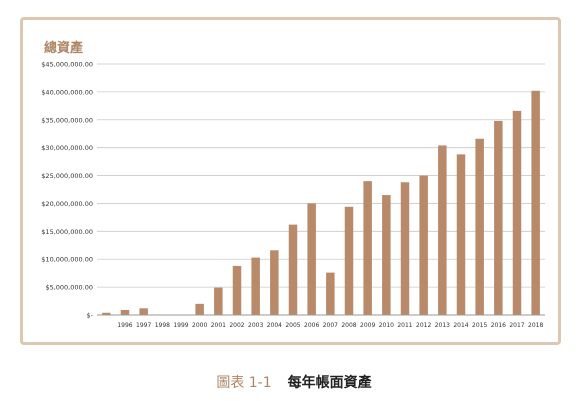  Describe the element at coordinates (67, 65) in the screenshot. I see `y-tick-label: $45,000,000.00` at that location.